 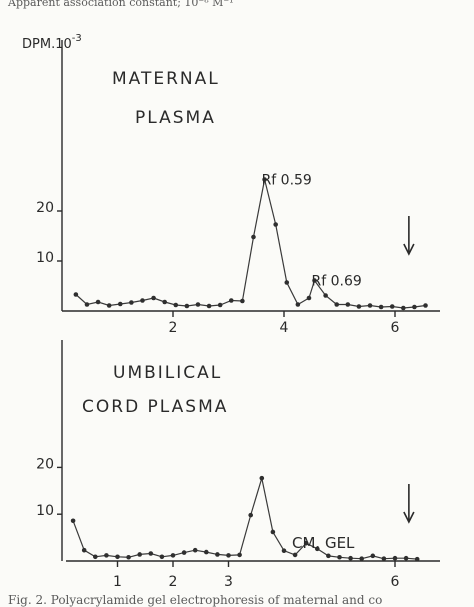 What do you see at coordinates (175, 118) in the screenshot?
I see `maternal-panel-label-line2: PLASMA` at bounding box center [175, 118].